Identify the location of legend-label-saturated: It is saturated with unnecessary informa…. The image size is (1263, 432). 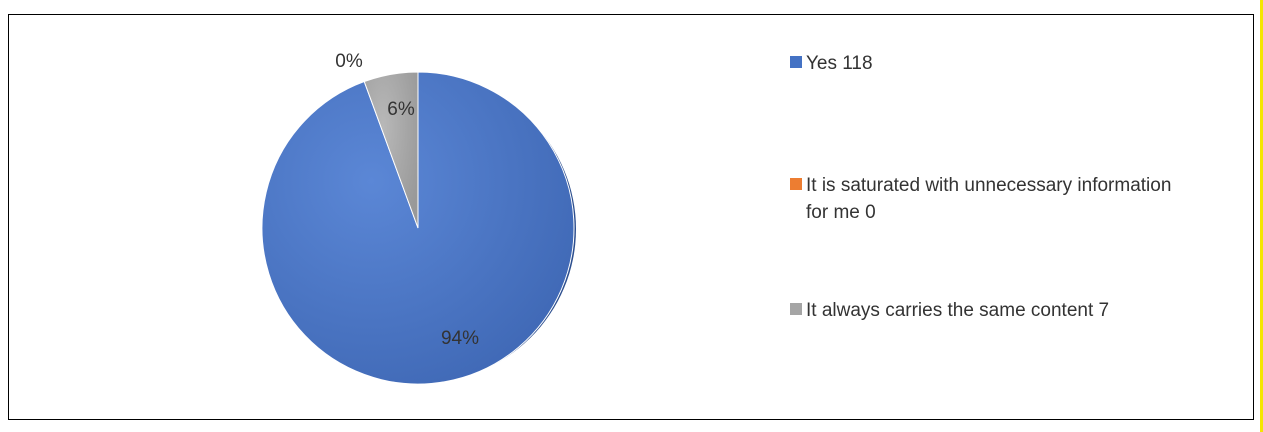
(989, 199).